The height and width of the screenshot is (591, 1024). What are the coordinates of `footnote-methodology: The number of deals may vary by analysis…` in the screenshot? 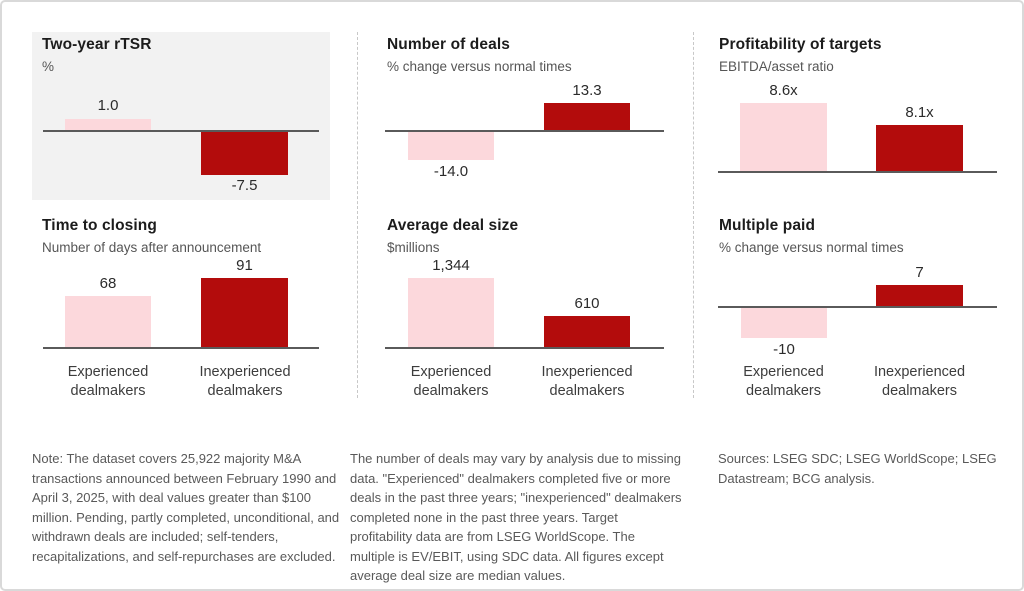 It's located at (516, 517).